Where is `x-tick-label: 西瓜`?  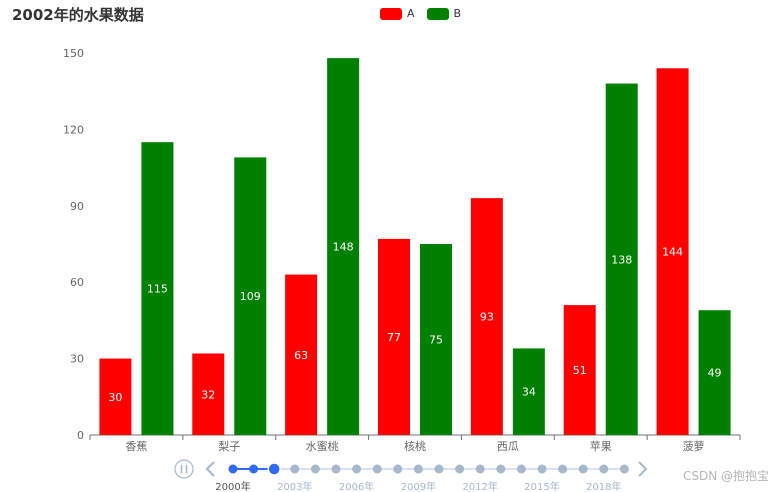 x-tick-label: 西瓜 is located at coordinates (508, 446).